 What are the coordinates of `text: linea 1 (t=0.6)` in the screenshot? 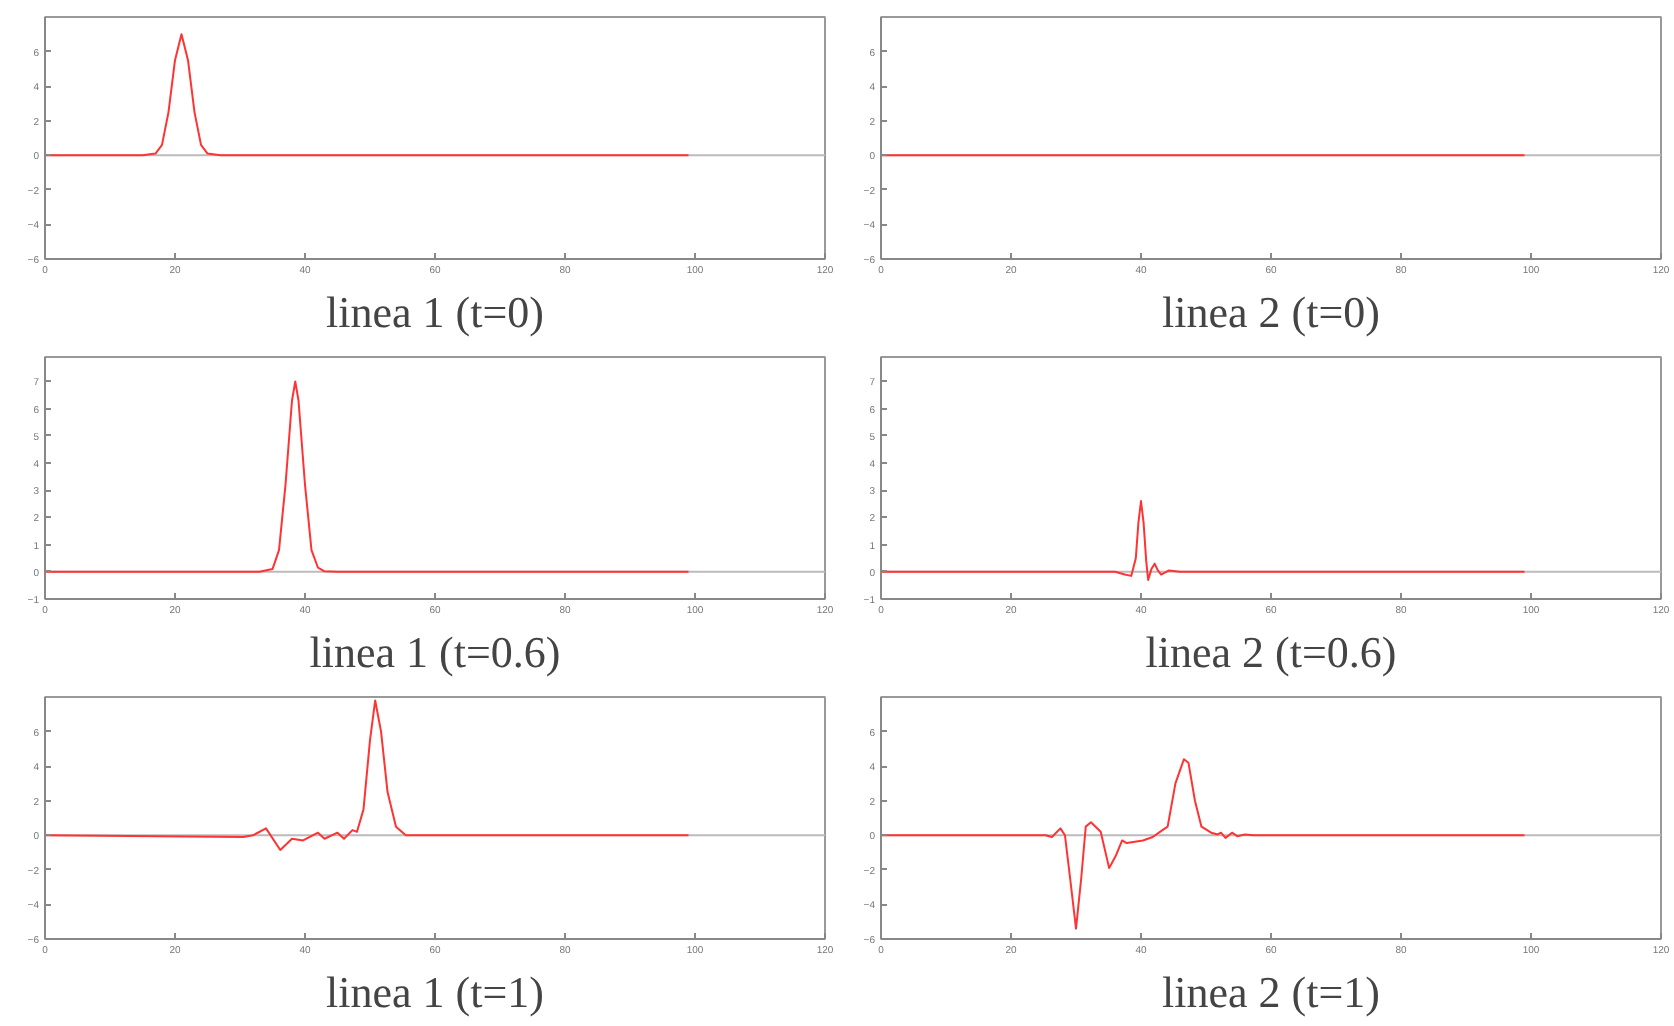 It's located at (435, 652).